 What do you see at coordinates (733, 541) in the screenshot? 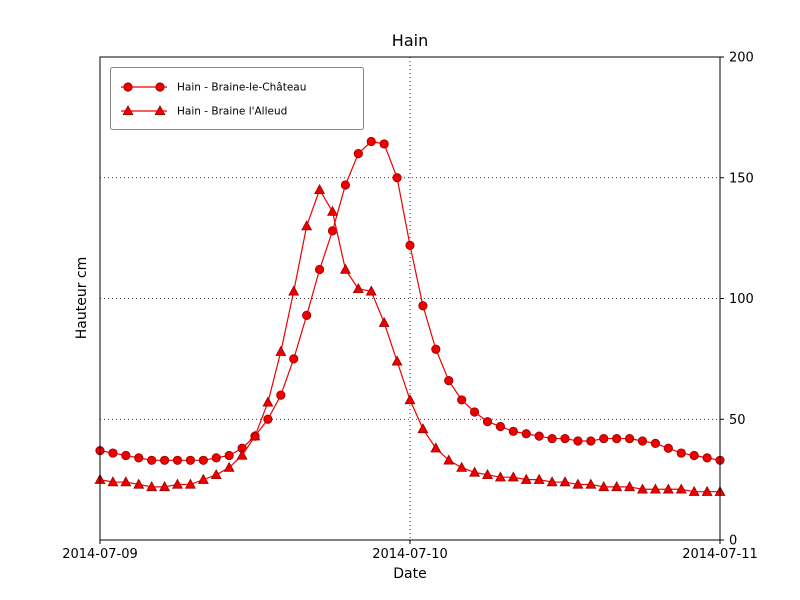
I see `y-tick-label: 0` at bounding box center [733, 541].